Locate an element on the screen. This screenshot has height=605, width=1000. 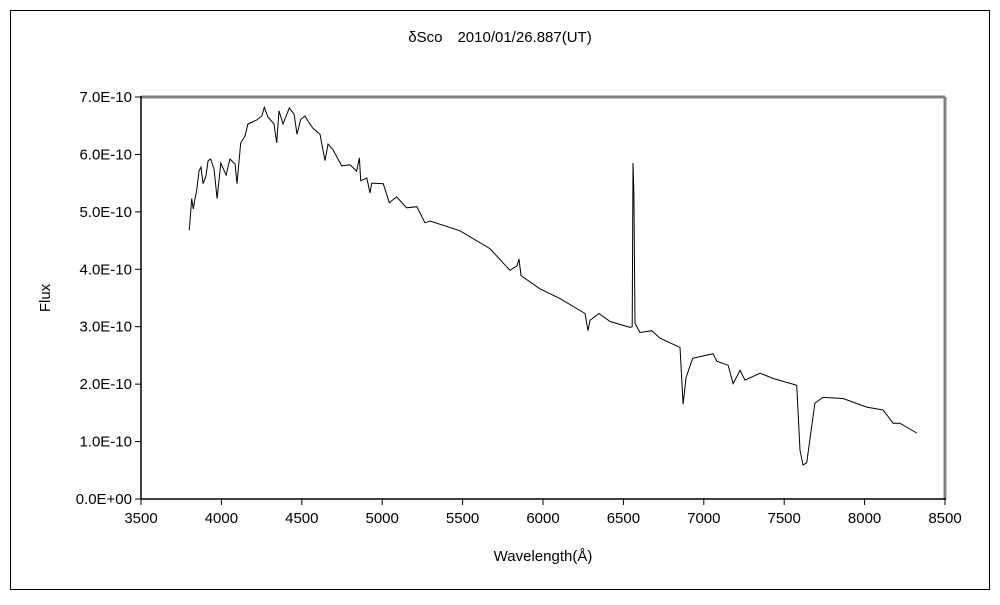
y-tick-label: 7.0E-10 is located at coordinates (105, 97).